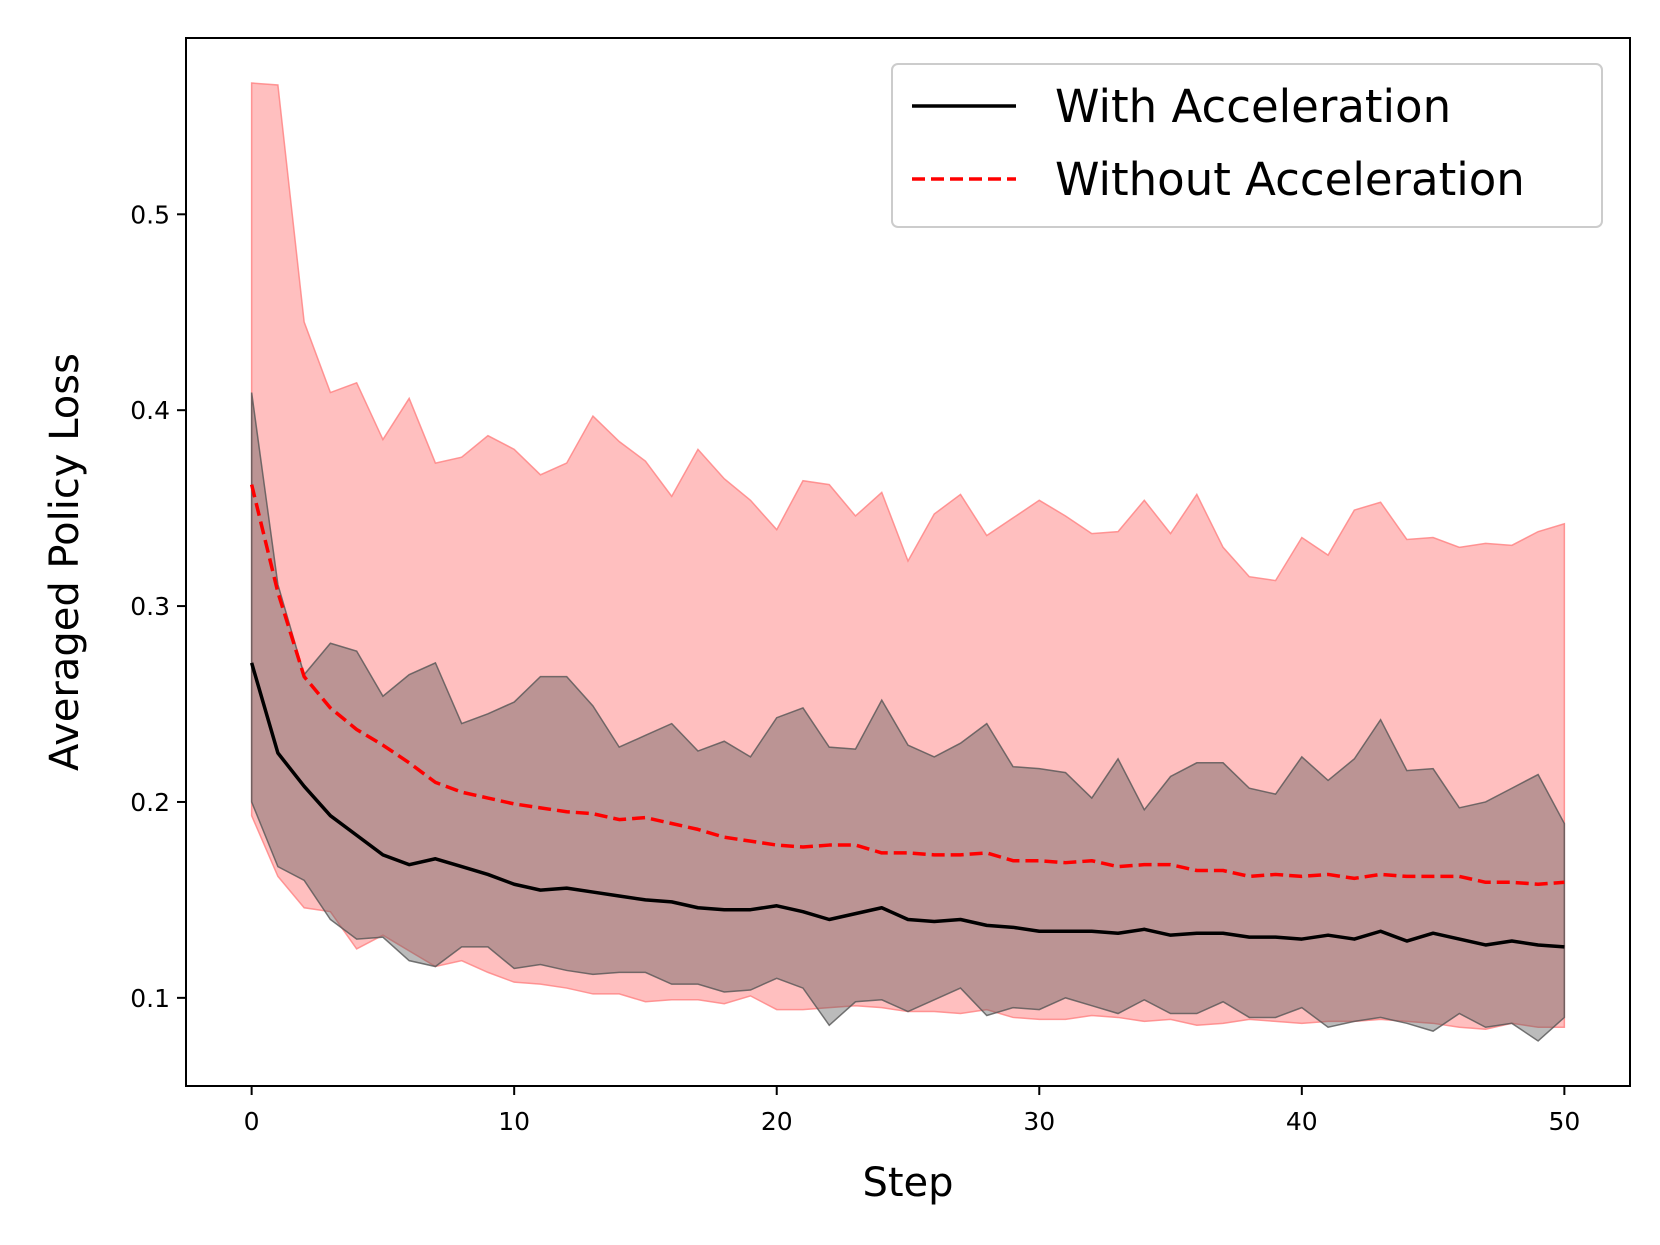  Describe the element at coordinates (777, 1121) in the screenshot. I see `x-tick-label: 20` at that location.